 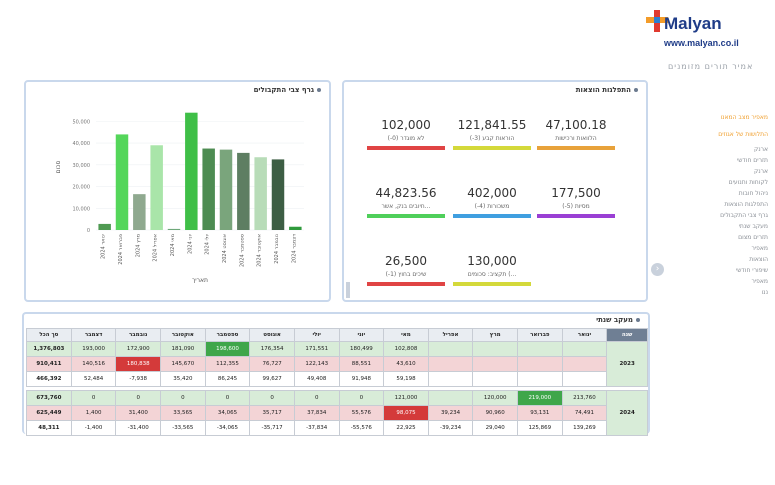 I want to click on column-header: אפריל, so click(x=450, y=335).